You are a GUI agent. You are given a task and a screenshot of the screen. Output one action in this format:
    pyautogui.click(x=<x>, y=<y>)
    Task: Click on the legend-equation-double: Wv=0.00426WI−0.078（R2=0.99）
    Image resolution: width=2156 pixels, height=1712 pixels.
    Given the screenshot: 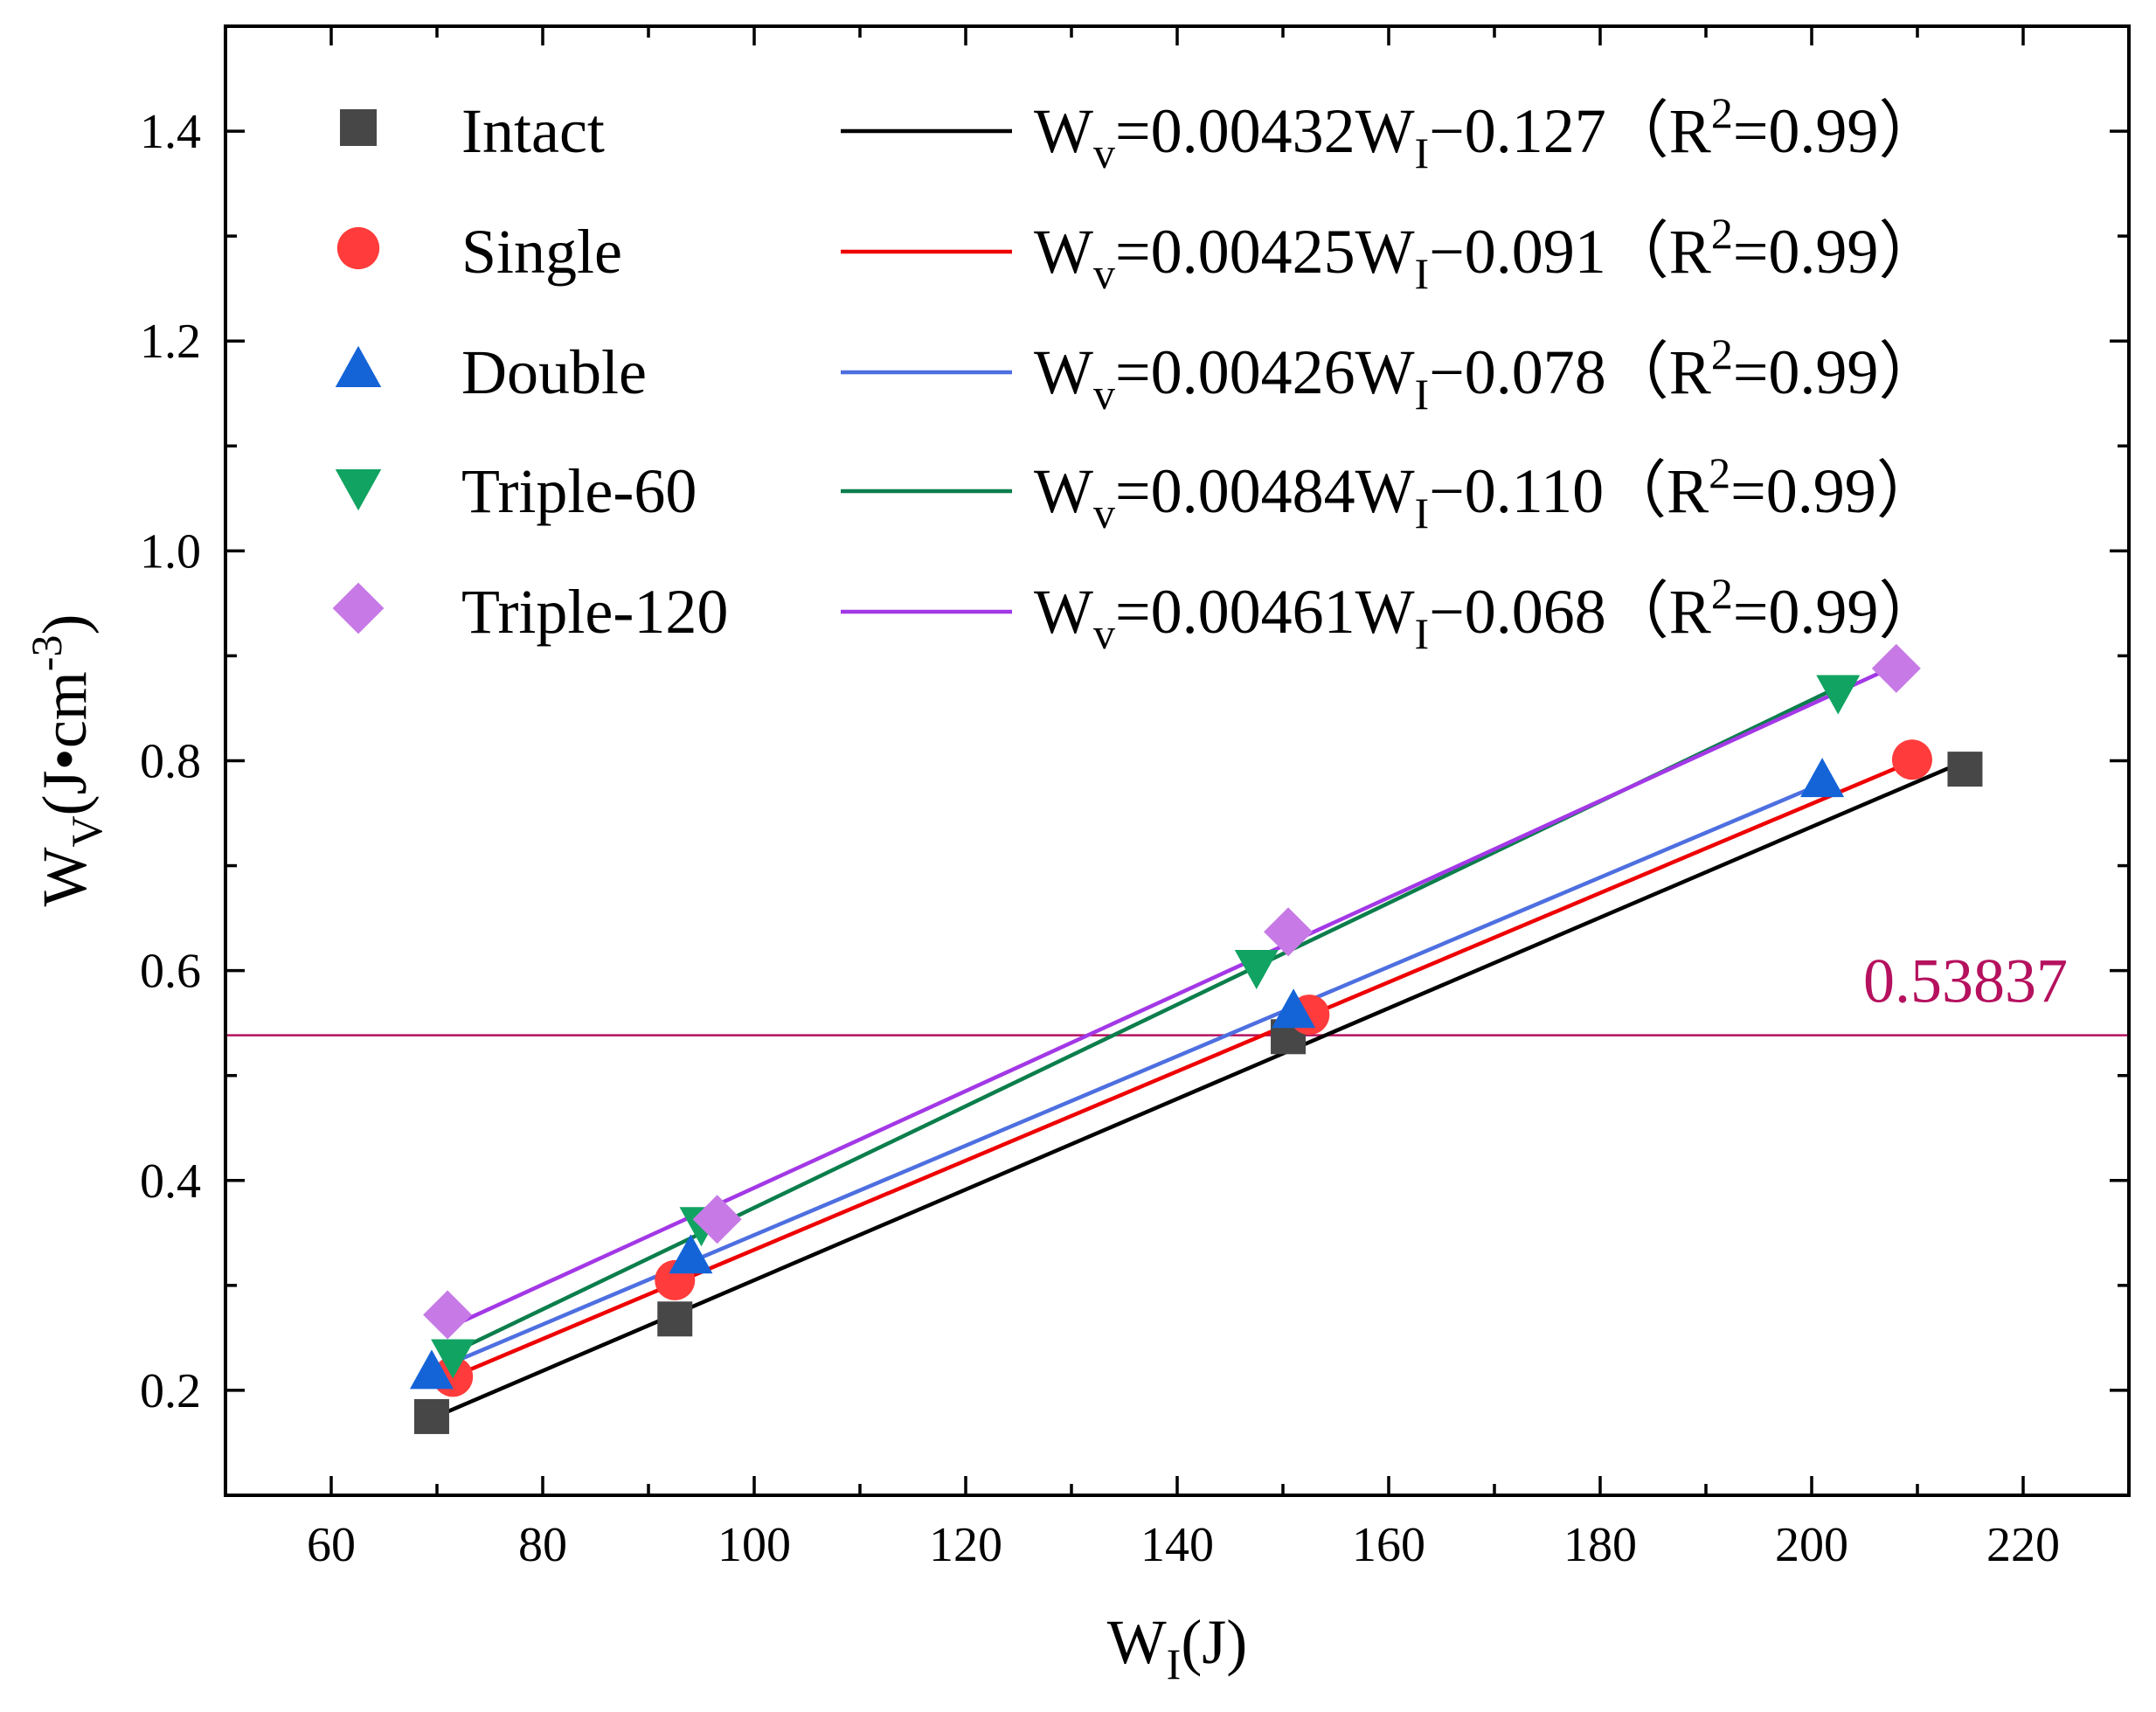 What is the action you would take?
    pyautogui.click(x=1487, y=374)
    